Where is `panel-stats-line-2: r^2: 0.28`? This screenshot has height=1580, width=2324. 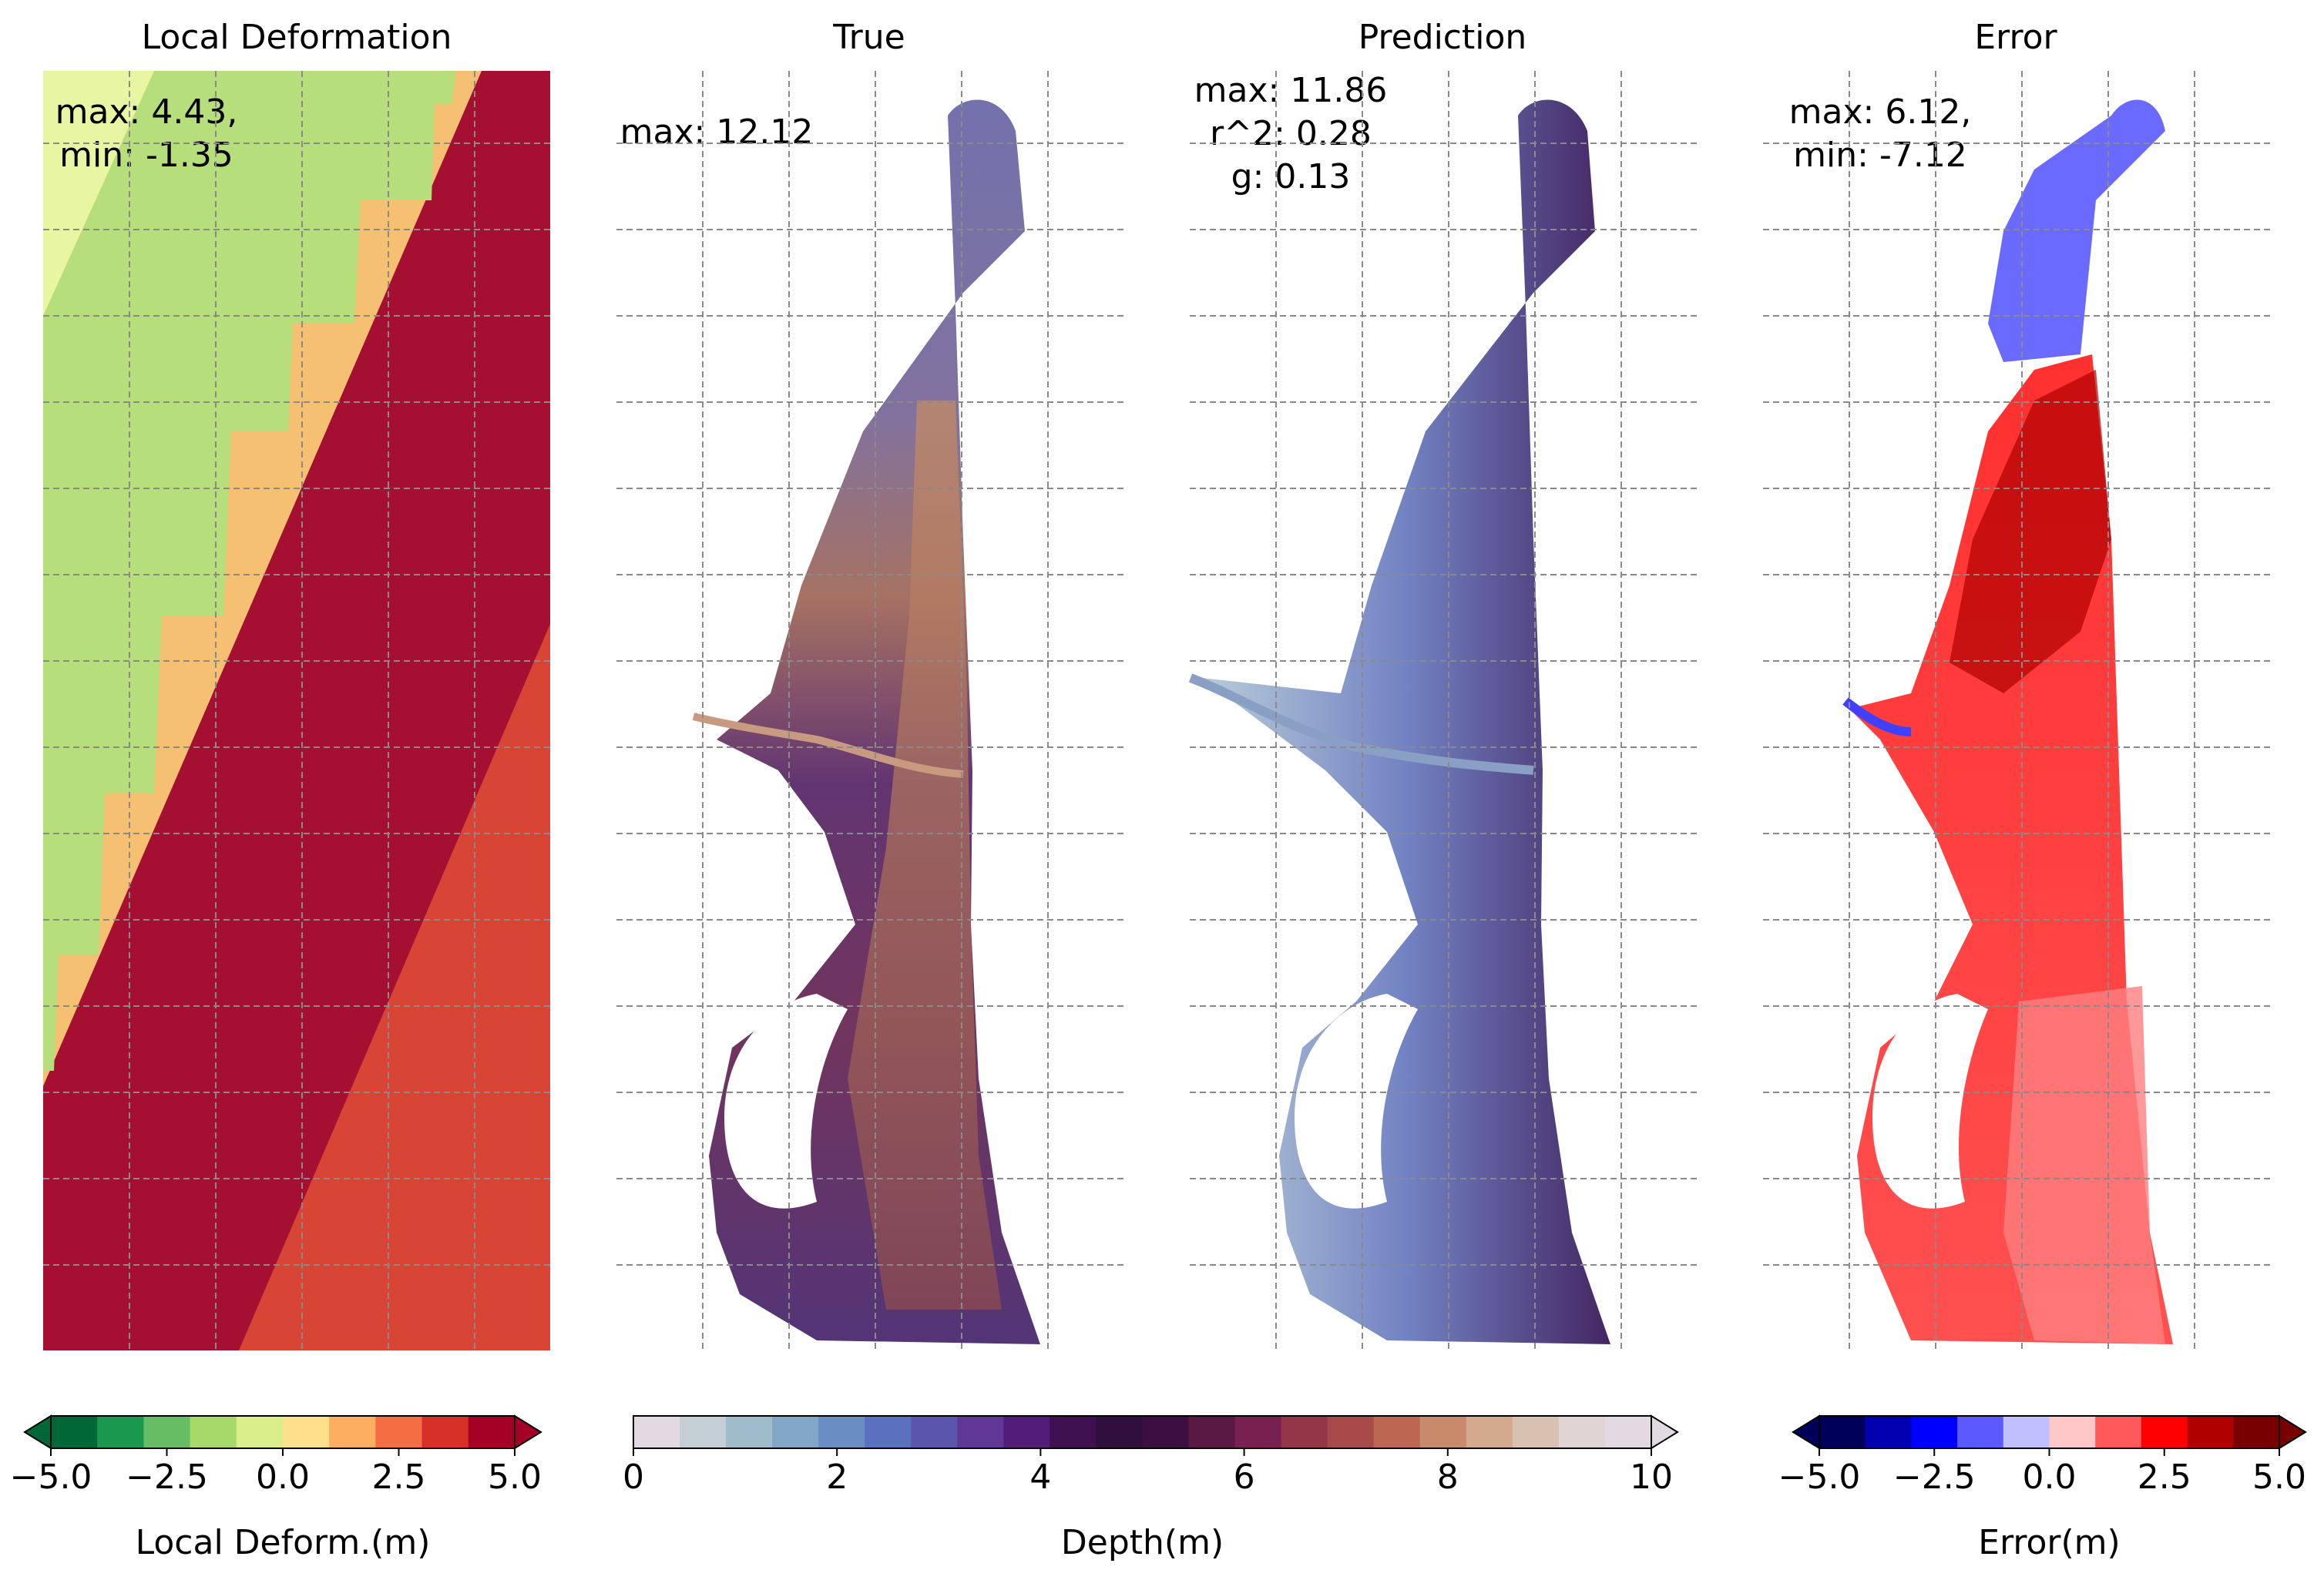
panel-stats-line-2: r^2: 0.28 is located at coordinates (1291, 133).